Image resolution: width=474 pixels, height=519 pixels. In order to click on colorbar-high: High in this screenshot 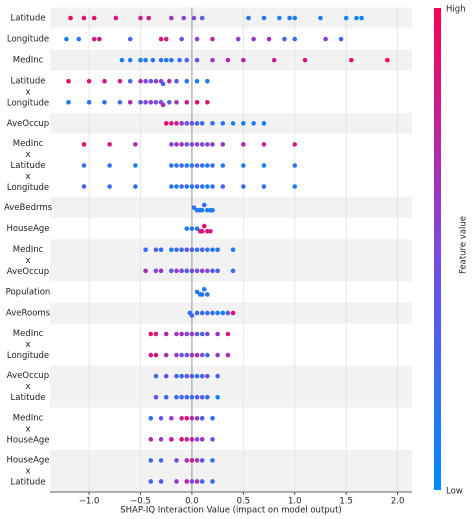, I will do `click(456, 10)`.